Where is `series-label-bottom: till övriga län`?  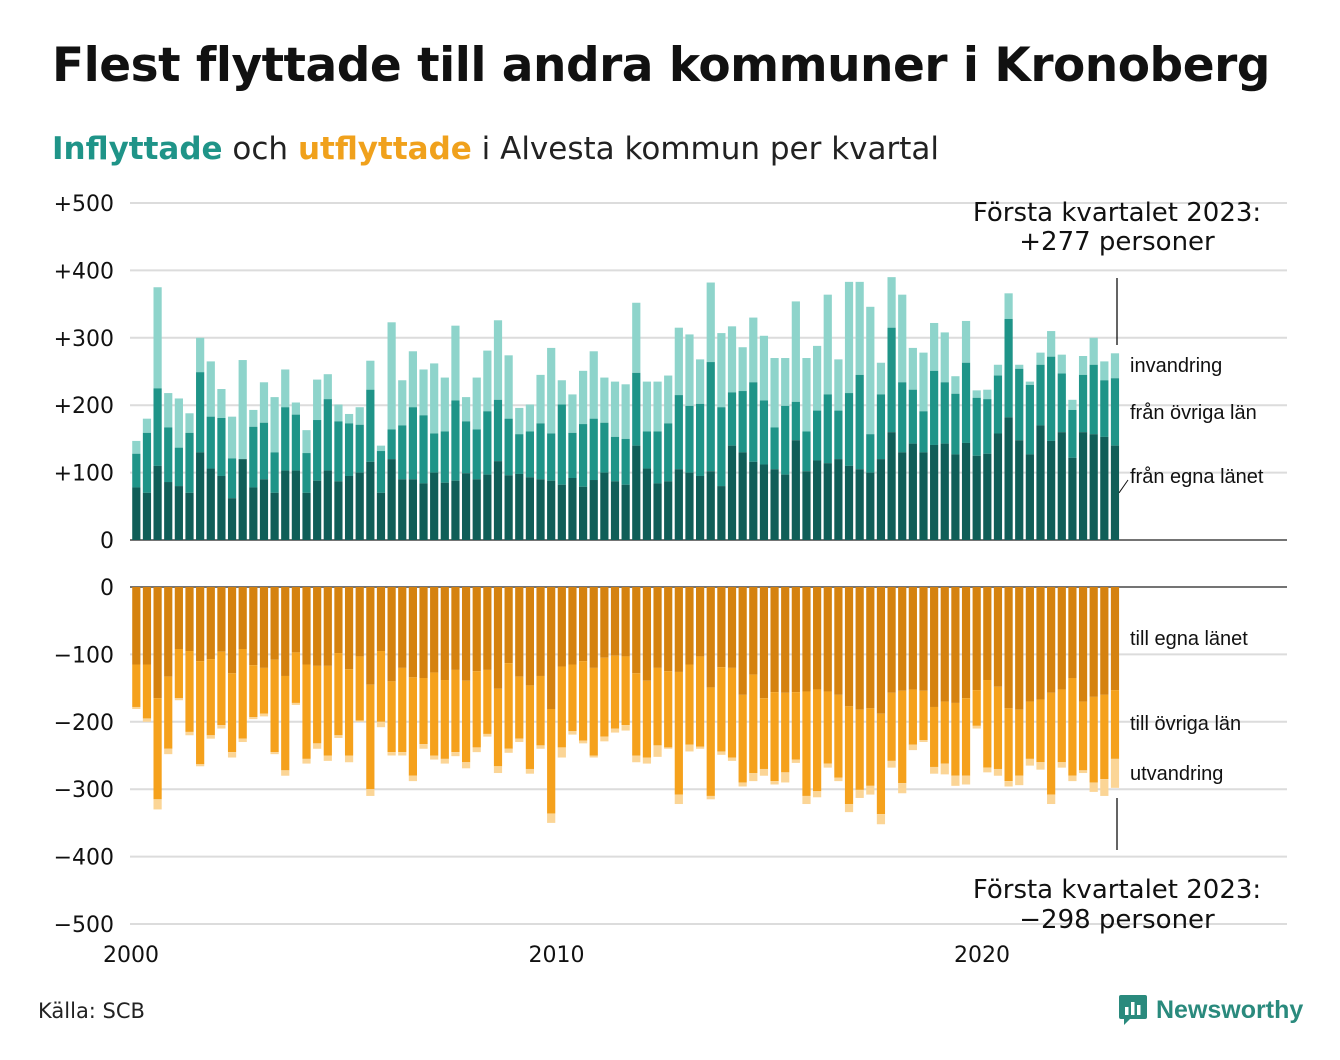 series-label-bottom: till övriga län is located at coordinates (1185, 724).